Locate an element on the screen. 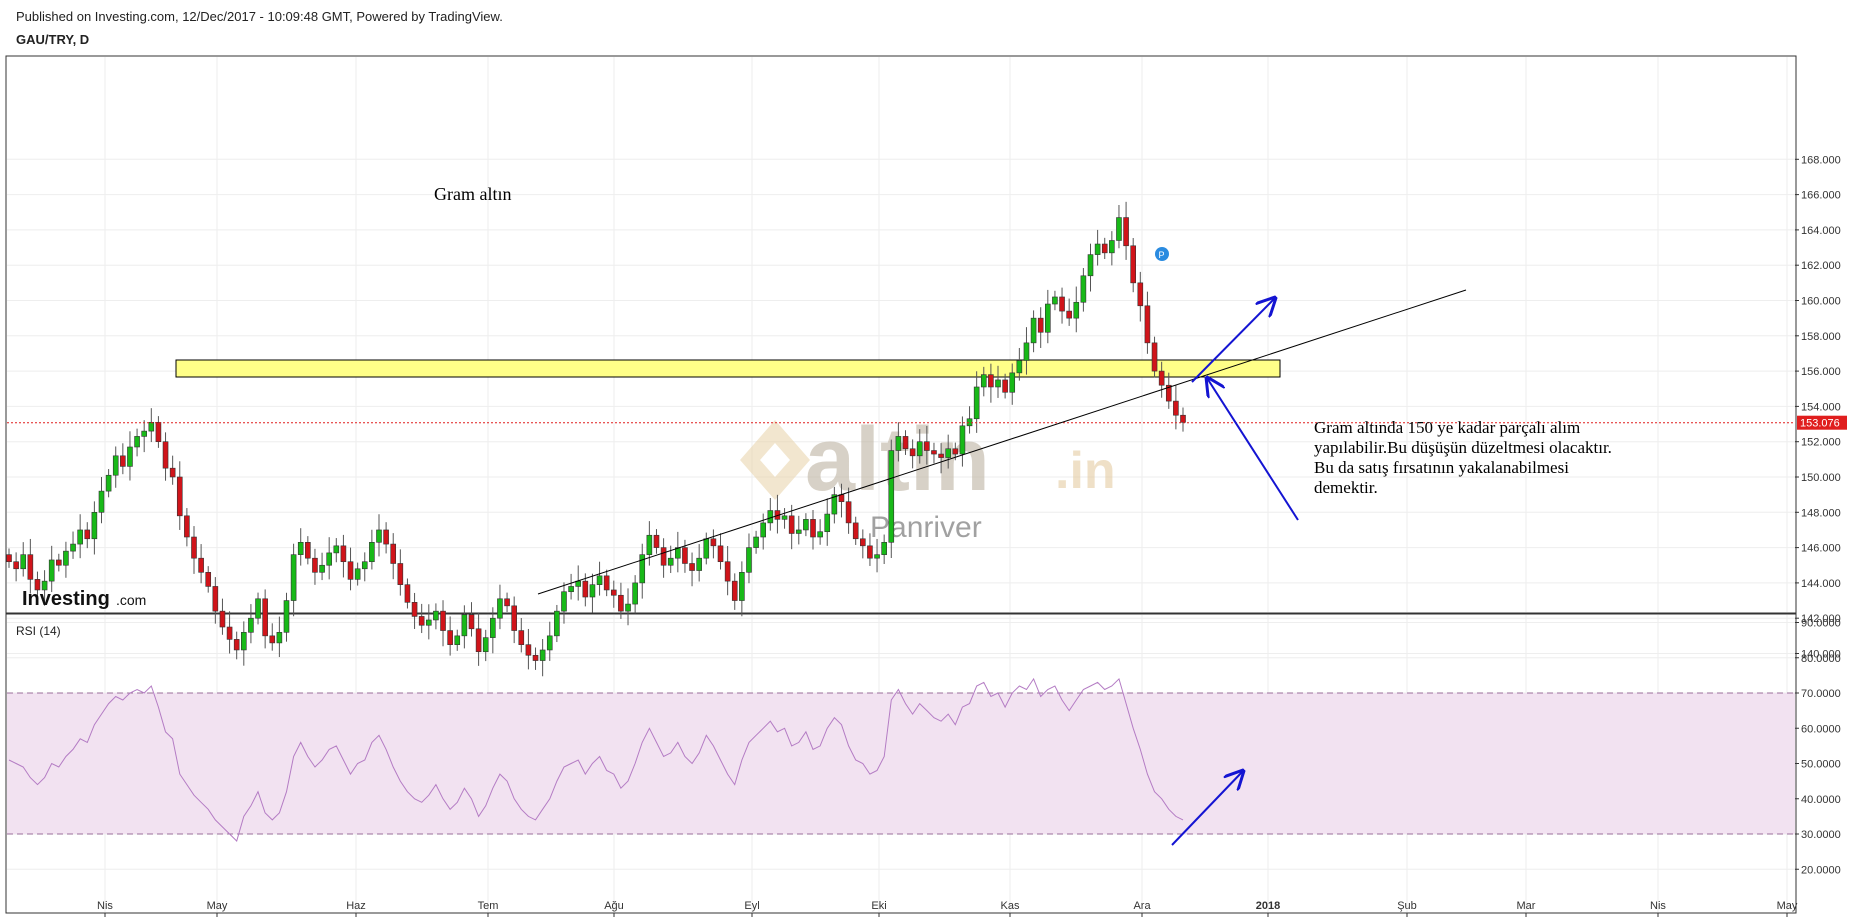 The height and width of the screenshot is (918, 1853). support-zone is located at coordinates (728, 368).